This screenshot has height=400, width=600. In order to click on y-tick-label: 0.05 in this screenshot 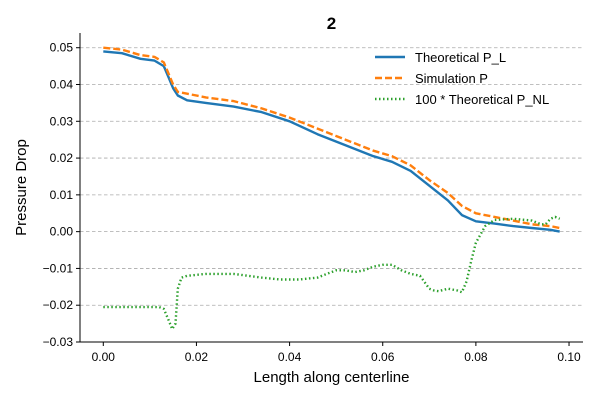, I will do `click(62, 48)`.